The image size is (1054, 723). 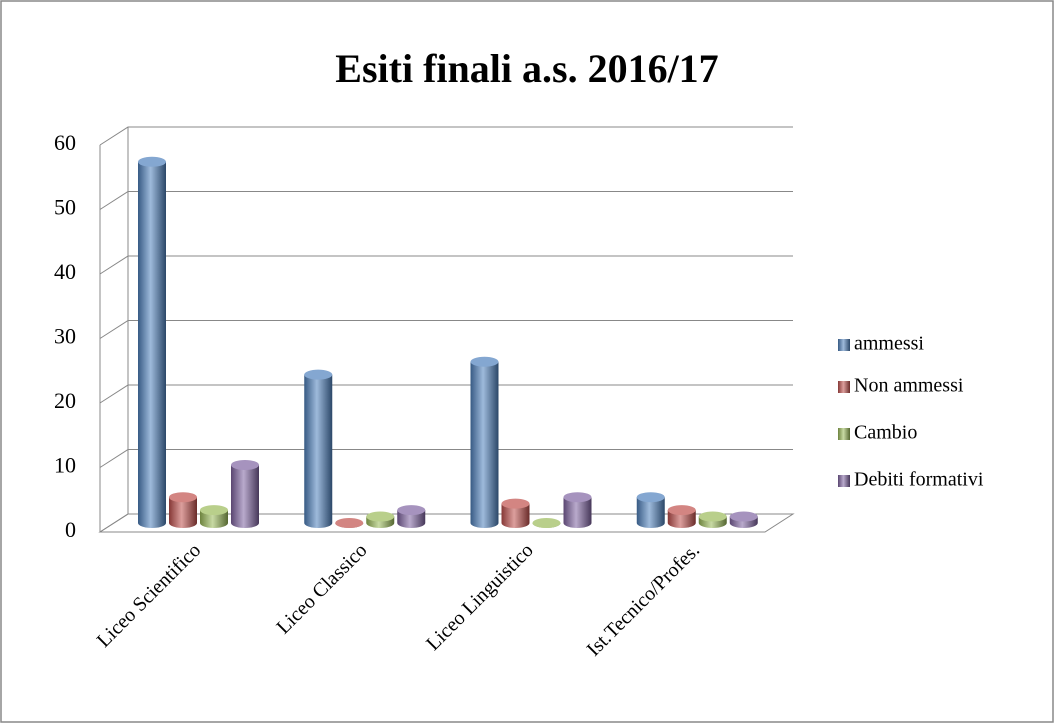 What do you see at coordinates (65, 142) in the screenshot?
I see `y-tick-label: 60` at bounding box center [65, 142].